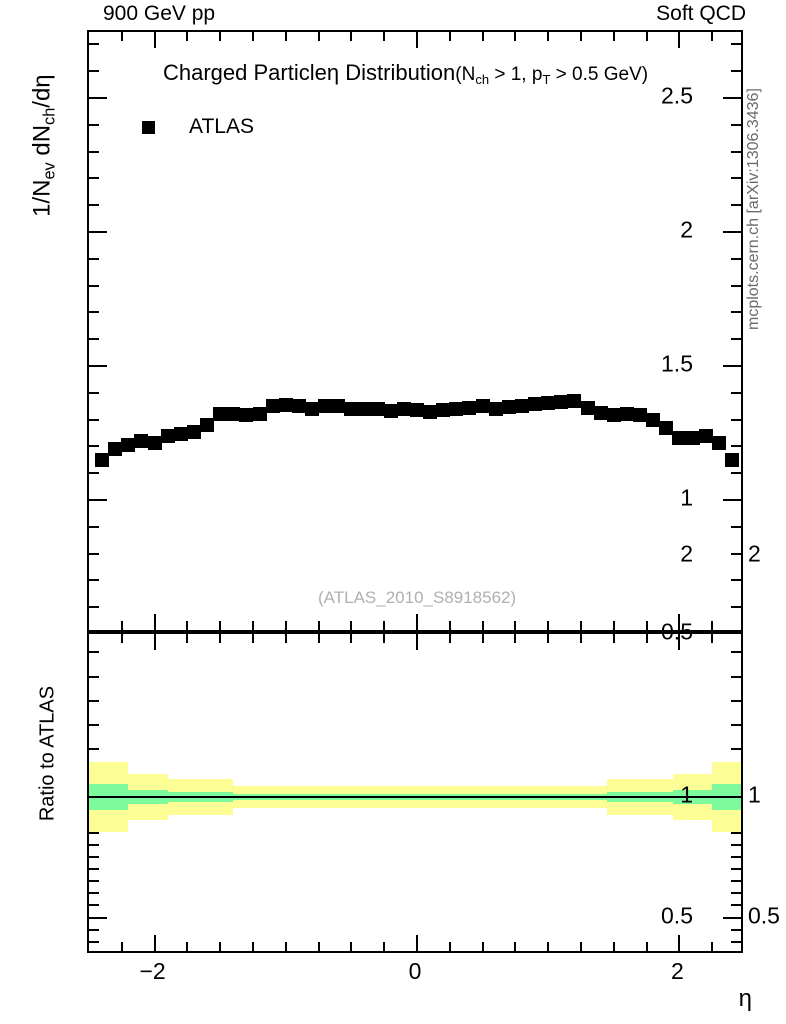 This screenshot has width=786, height=1024. Describe the element at coordinates (732, 917) in the screenshot. I see `ratio-y-tick-right-0.5` at that location.